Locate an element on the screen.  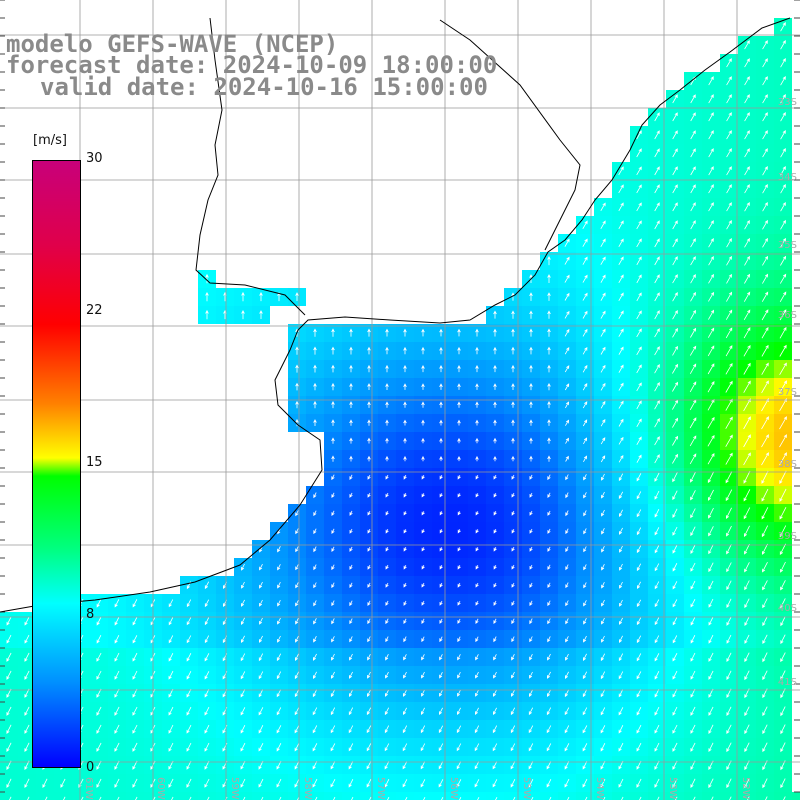
lon-label: 54W is located at coordinates (599, 788).